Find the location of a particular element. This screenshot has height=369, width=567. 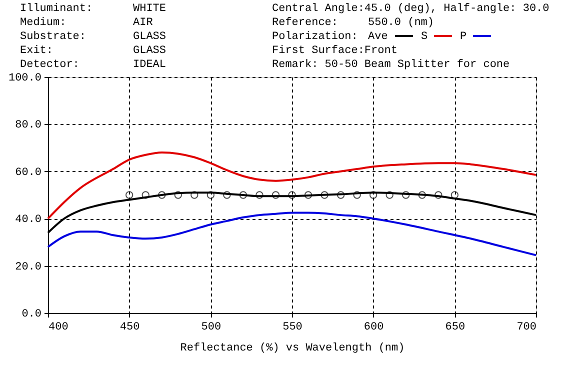

x-tick-label: 650 is located at coordinates (455, 328).